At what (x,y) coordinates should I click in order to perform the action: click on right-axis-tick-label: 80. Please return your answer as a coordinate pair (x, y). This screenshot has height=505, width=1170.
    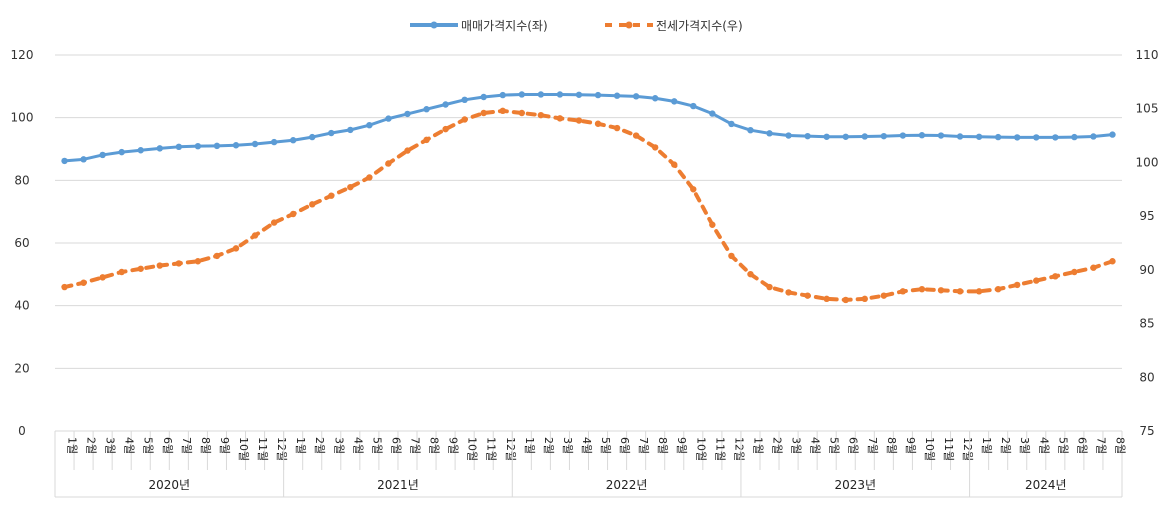
    Looking at the image, I should click on (1146, 377).